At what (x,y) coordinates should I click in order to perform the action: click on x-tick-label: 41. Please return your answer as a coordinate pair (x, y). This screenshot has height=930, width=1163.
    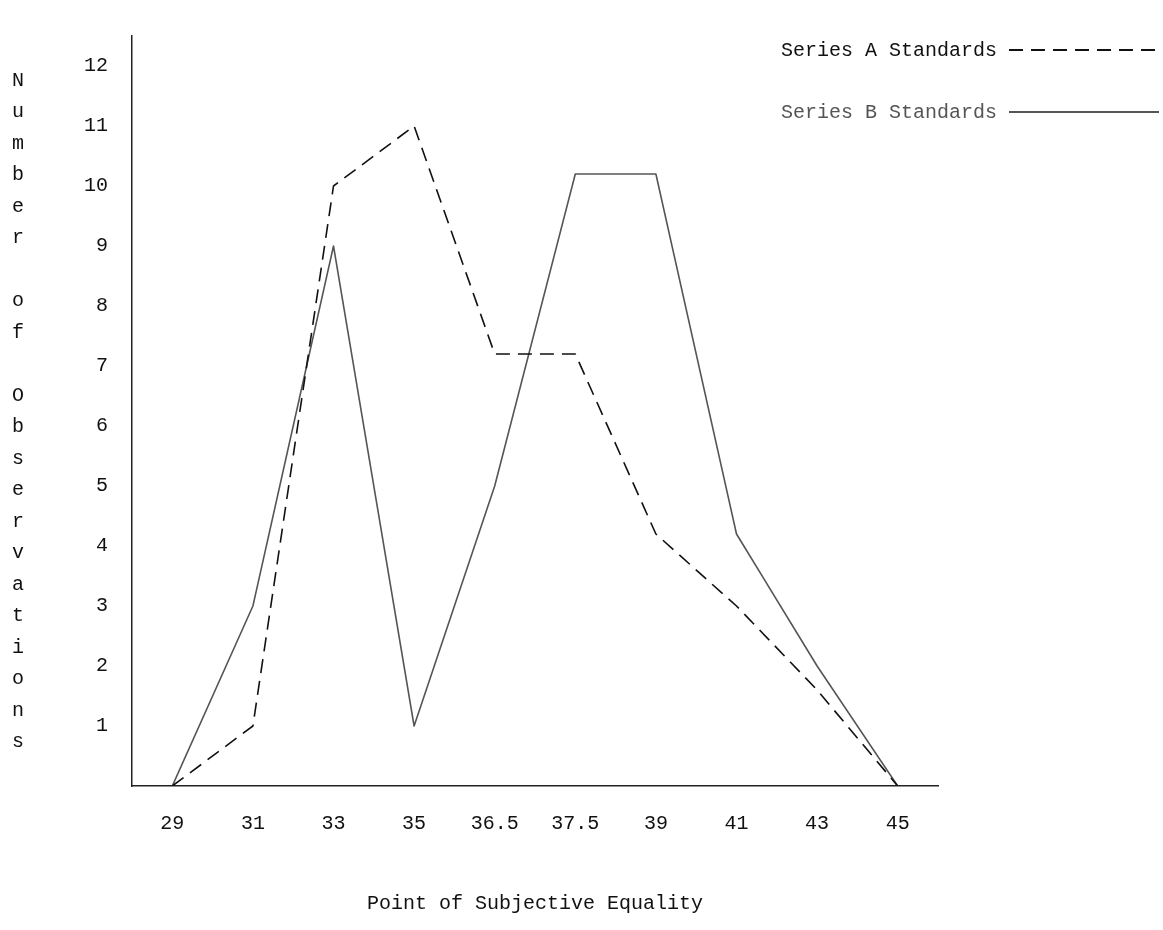
    Looking at the image, I should click on (736, 824).